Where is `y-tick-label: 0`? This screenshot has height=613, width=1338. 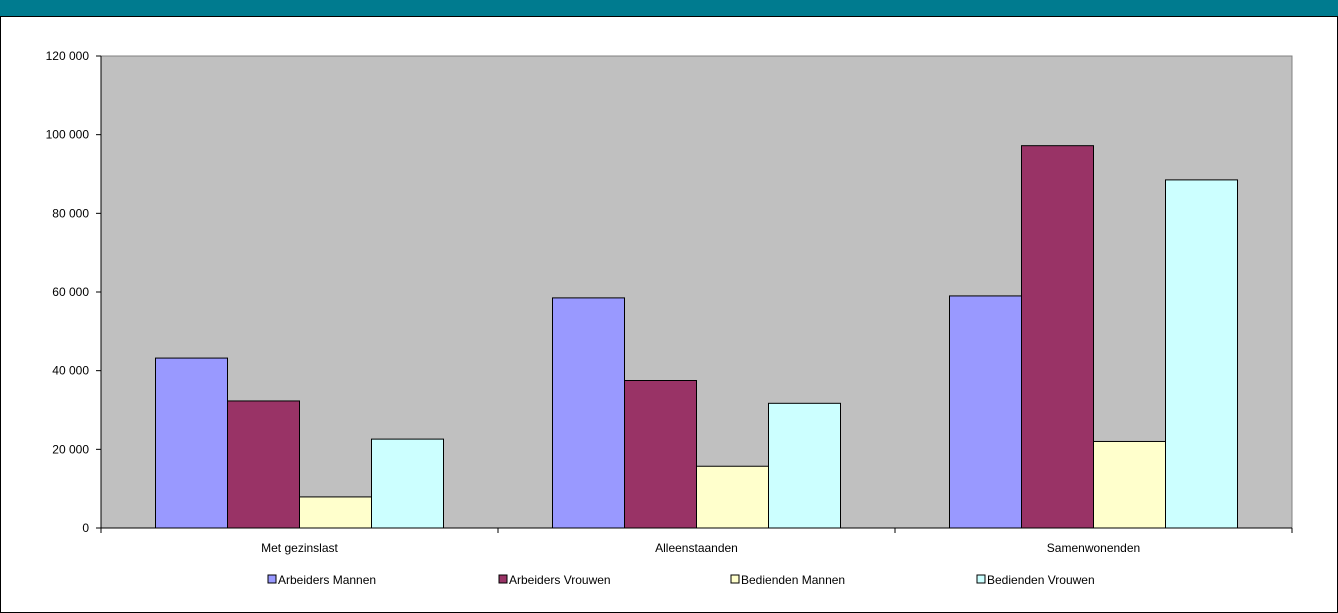 y-tick-label: 0 is located at coordinates (85, 528).